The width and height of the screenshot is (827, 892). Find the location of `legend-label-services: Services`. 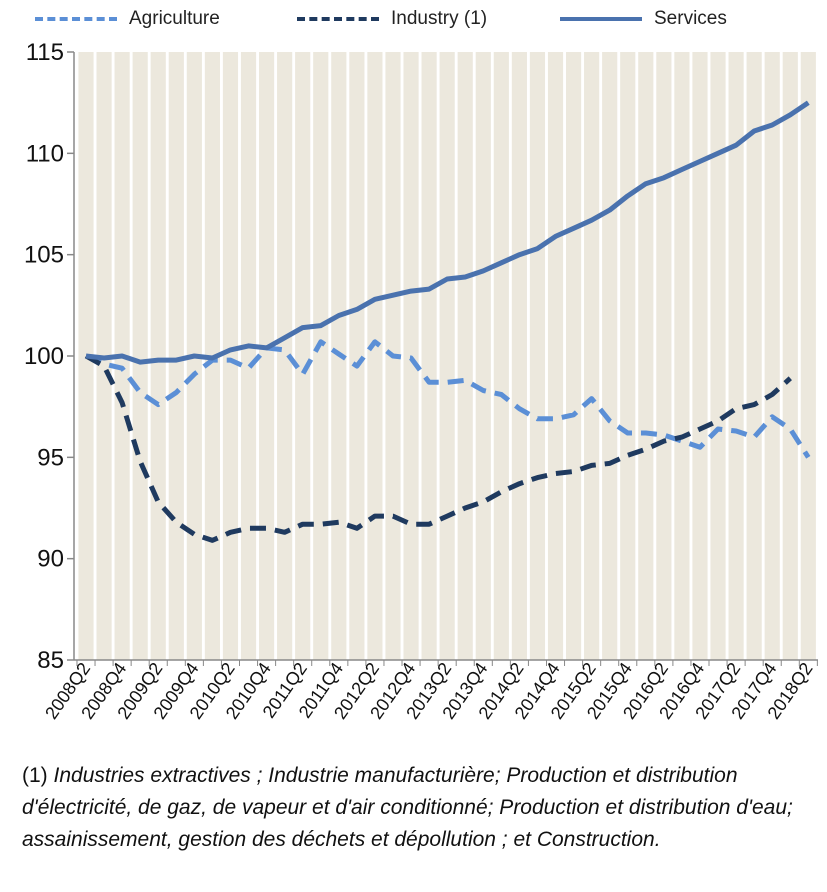

legend-label-services: Services is located at coordinates (690, 18).